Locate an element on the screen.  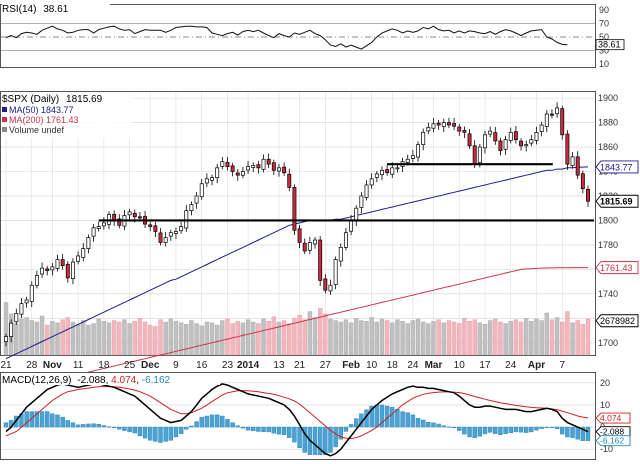
price-tag-box is located at coordinates (617, 268).